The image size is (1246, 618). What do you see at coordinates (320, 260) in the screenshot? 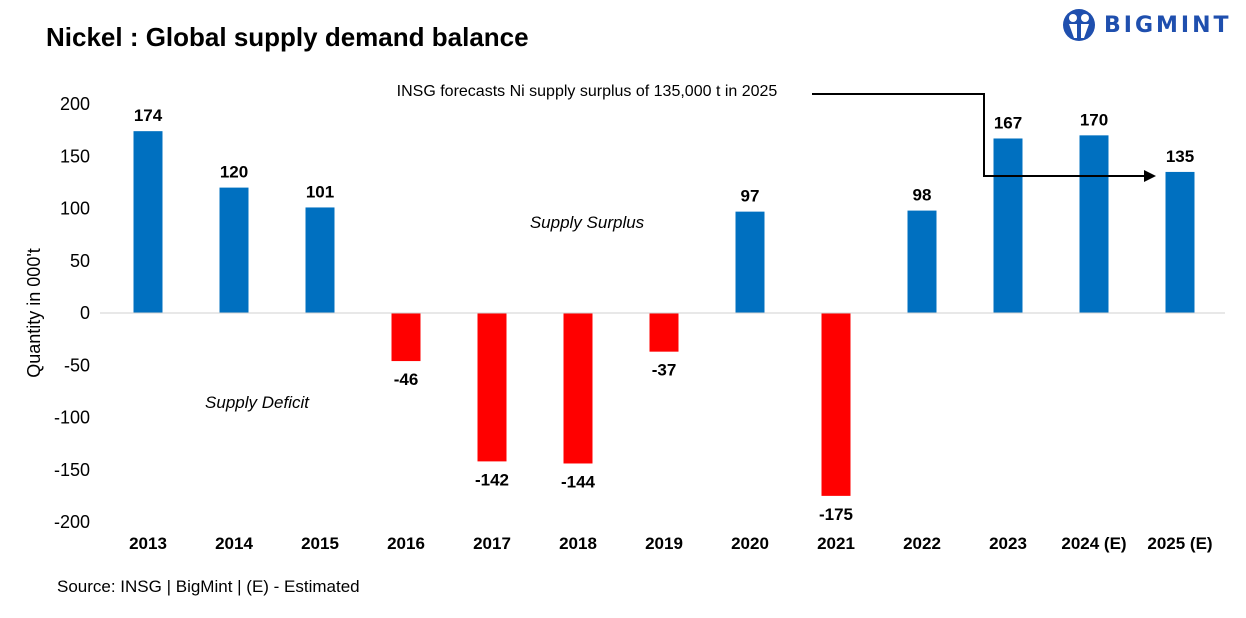
I see `bar-2015` at bounding box center [320, 260].